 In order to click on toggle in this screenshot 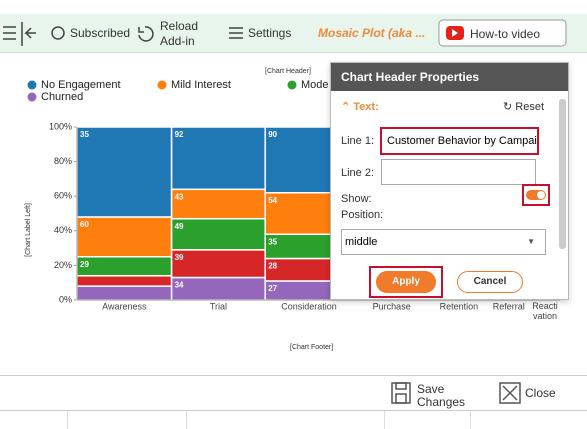, I will do `click(536, 195)`.